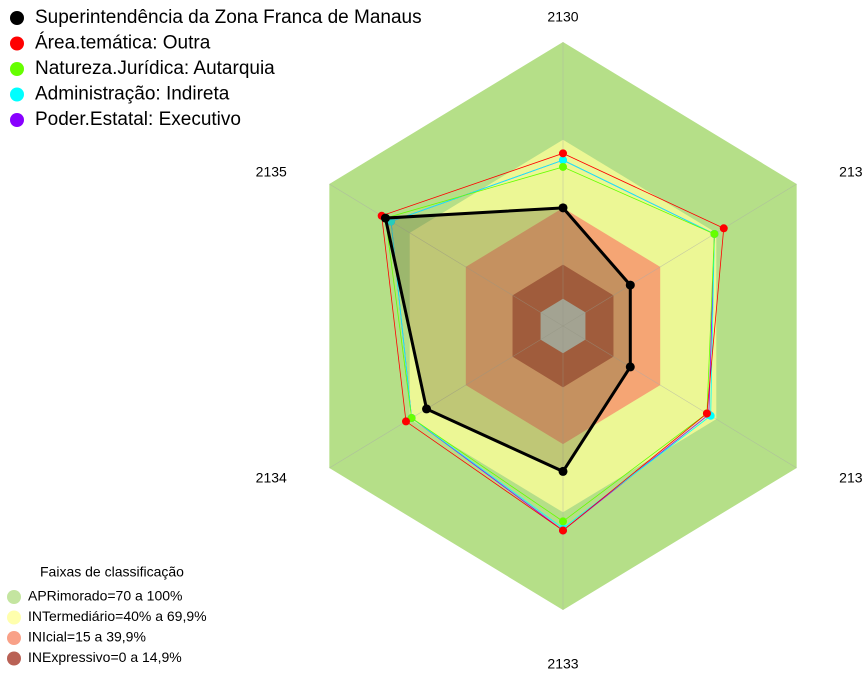  I want to click on legend-label: Poder.Estatal: Executivo, so click(138, 119).